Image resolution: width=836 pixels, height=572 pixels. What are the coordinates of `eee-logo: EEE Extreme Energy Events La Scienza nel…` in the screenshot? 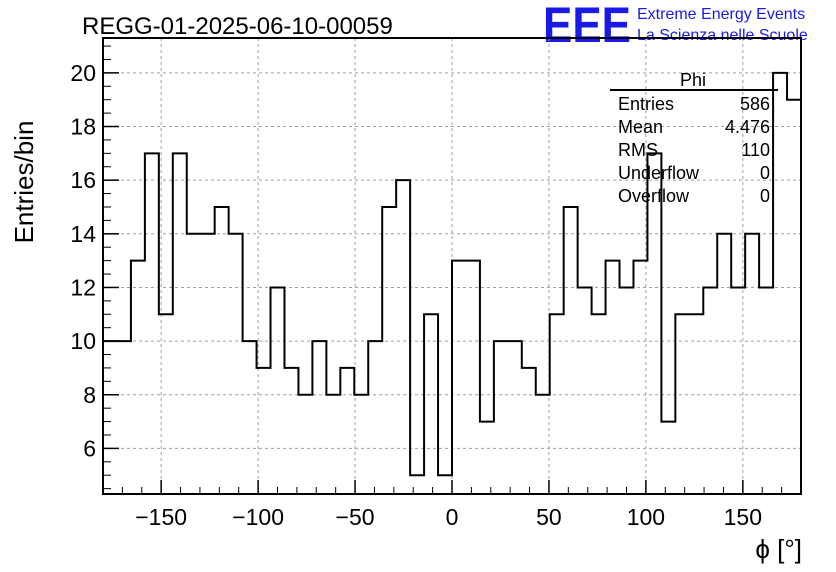 It's located at (675, 26).